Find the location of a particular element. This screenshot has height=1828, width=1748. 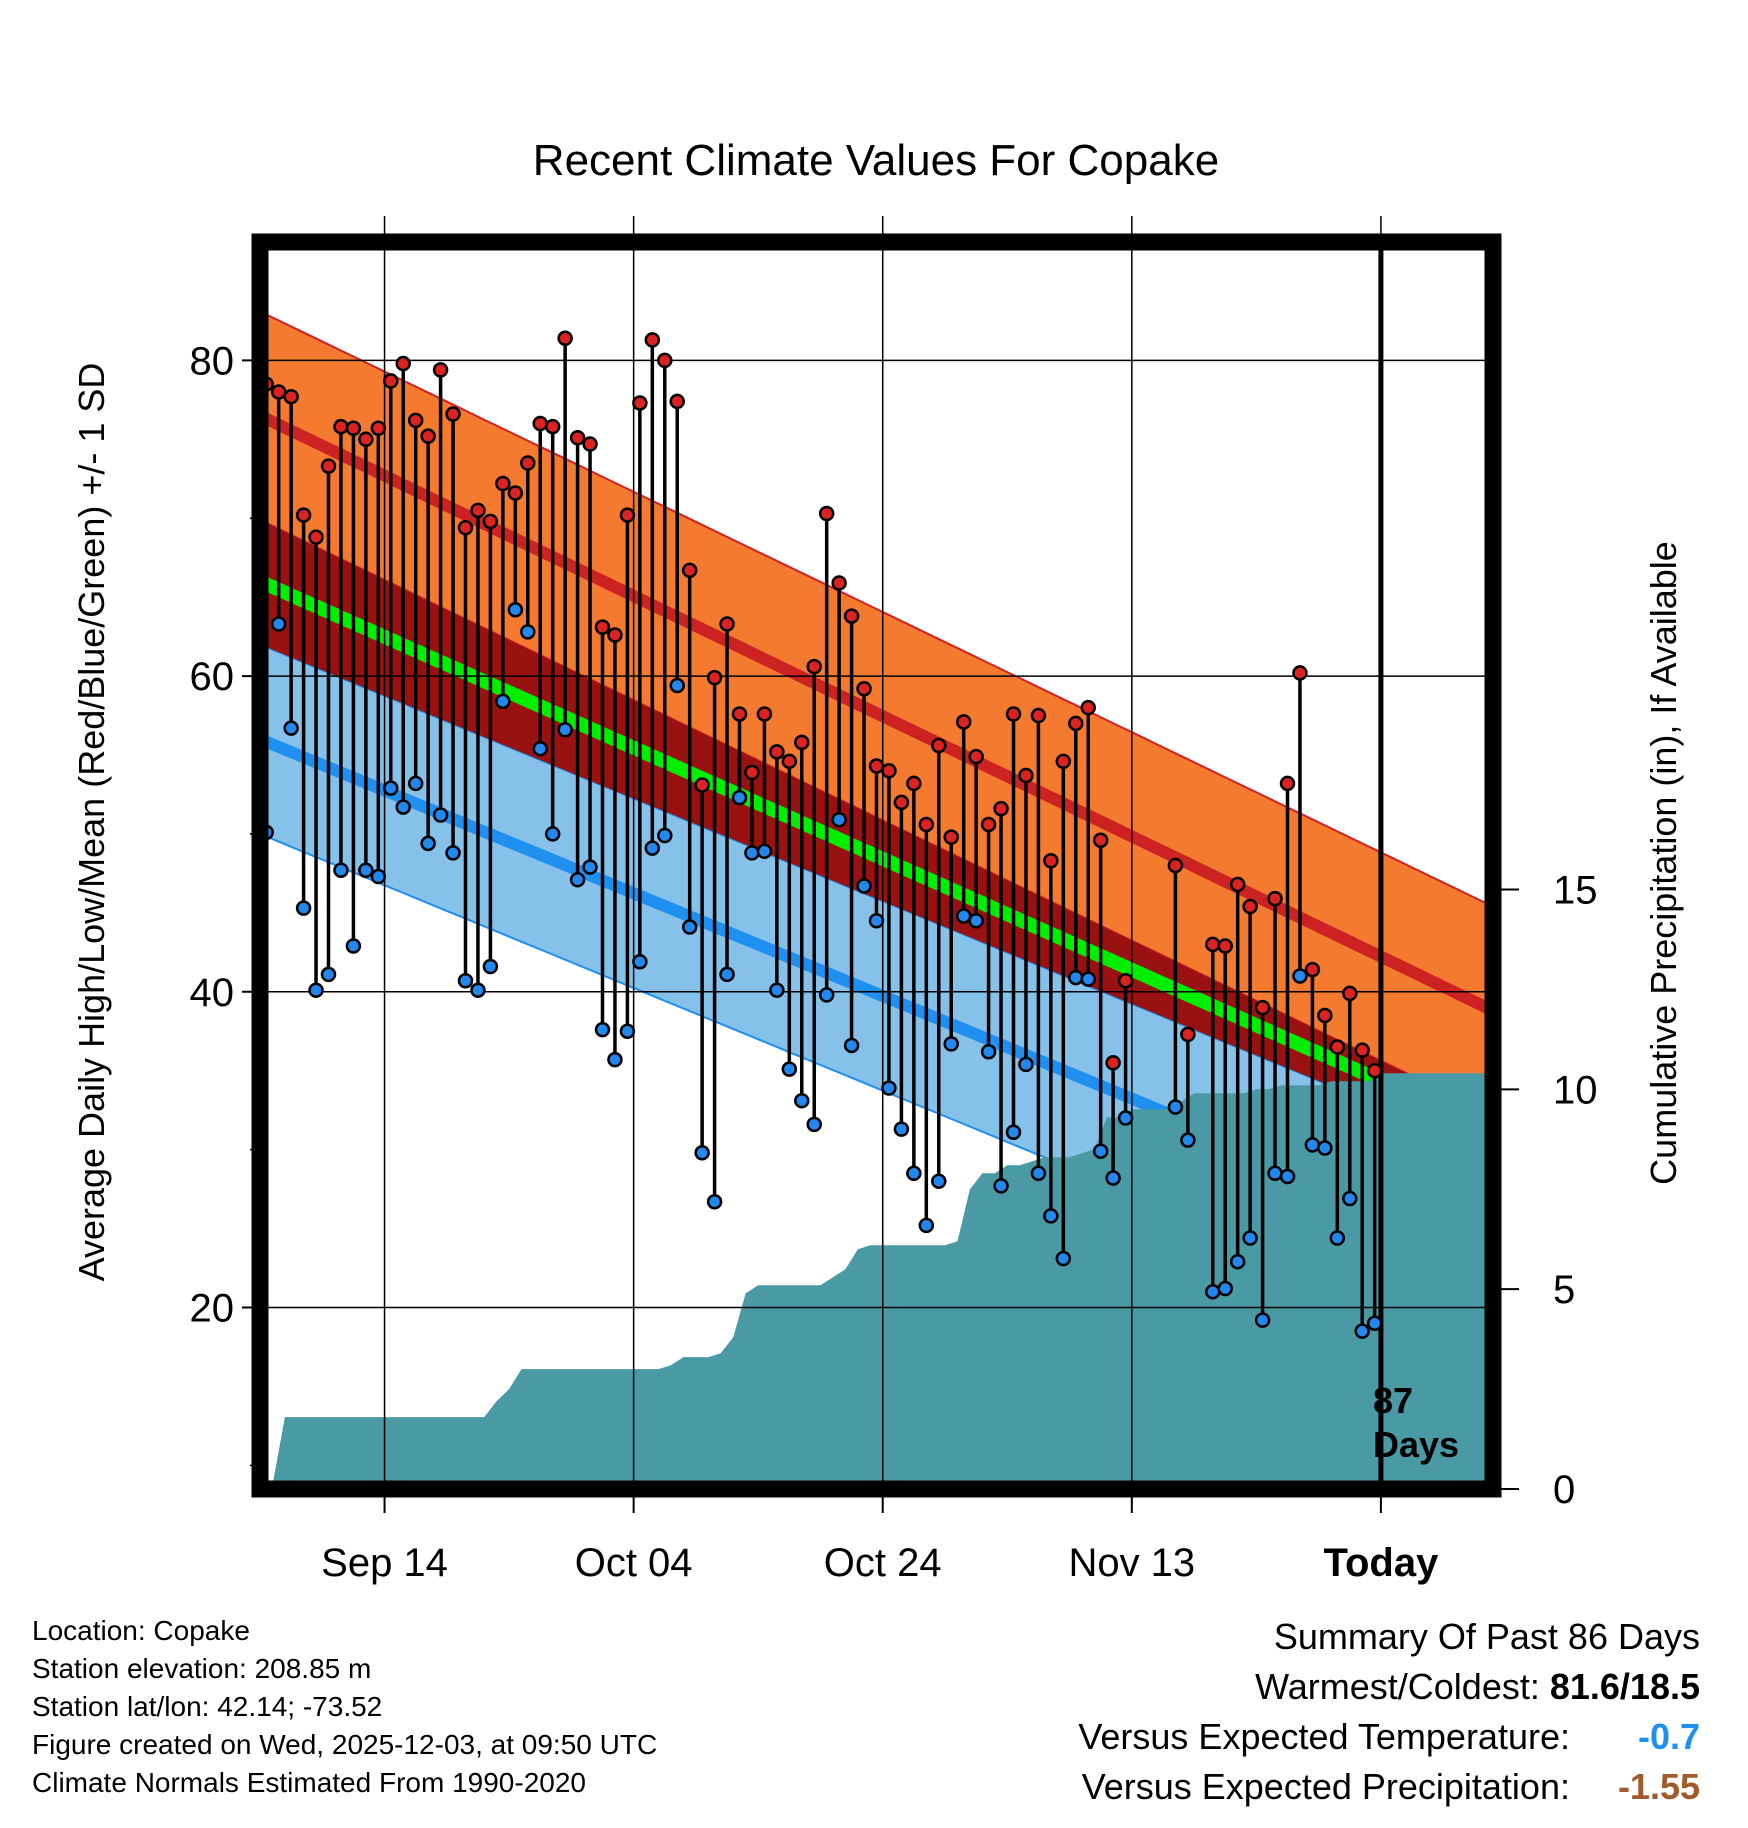

precip-anomaly-value: -1.55 is located at coordinates (1658, 1786).